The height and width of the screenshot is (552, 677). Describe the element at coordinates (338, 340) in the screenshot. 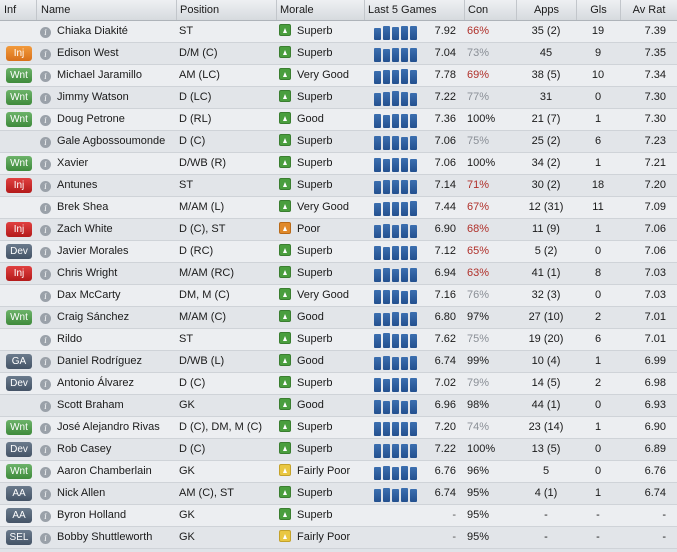

I see `table-row: i Rildo ST Superb 7.62 75% 19 (20) 6 7.01` at that location.